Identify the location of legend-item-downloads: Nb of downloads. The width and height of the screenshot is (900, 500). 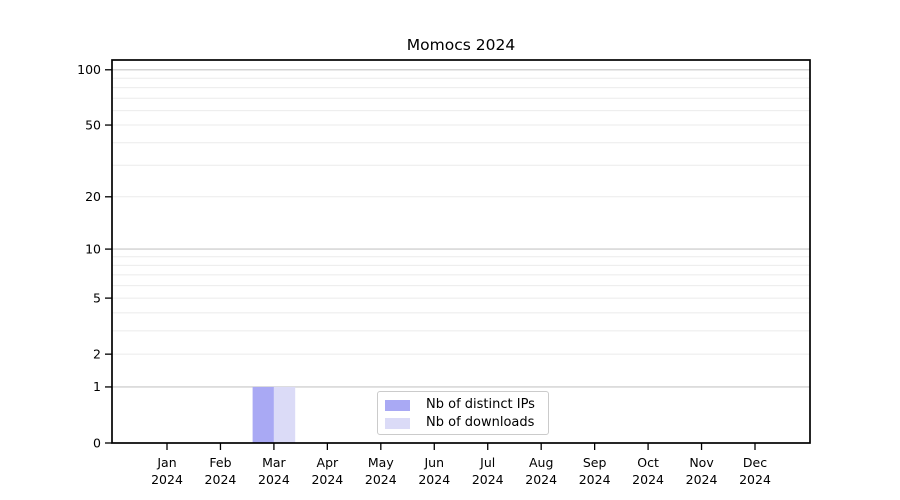
(463, 423).